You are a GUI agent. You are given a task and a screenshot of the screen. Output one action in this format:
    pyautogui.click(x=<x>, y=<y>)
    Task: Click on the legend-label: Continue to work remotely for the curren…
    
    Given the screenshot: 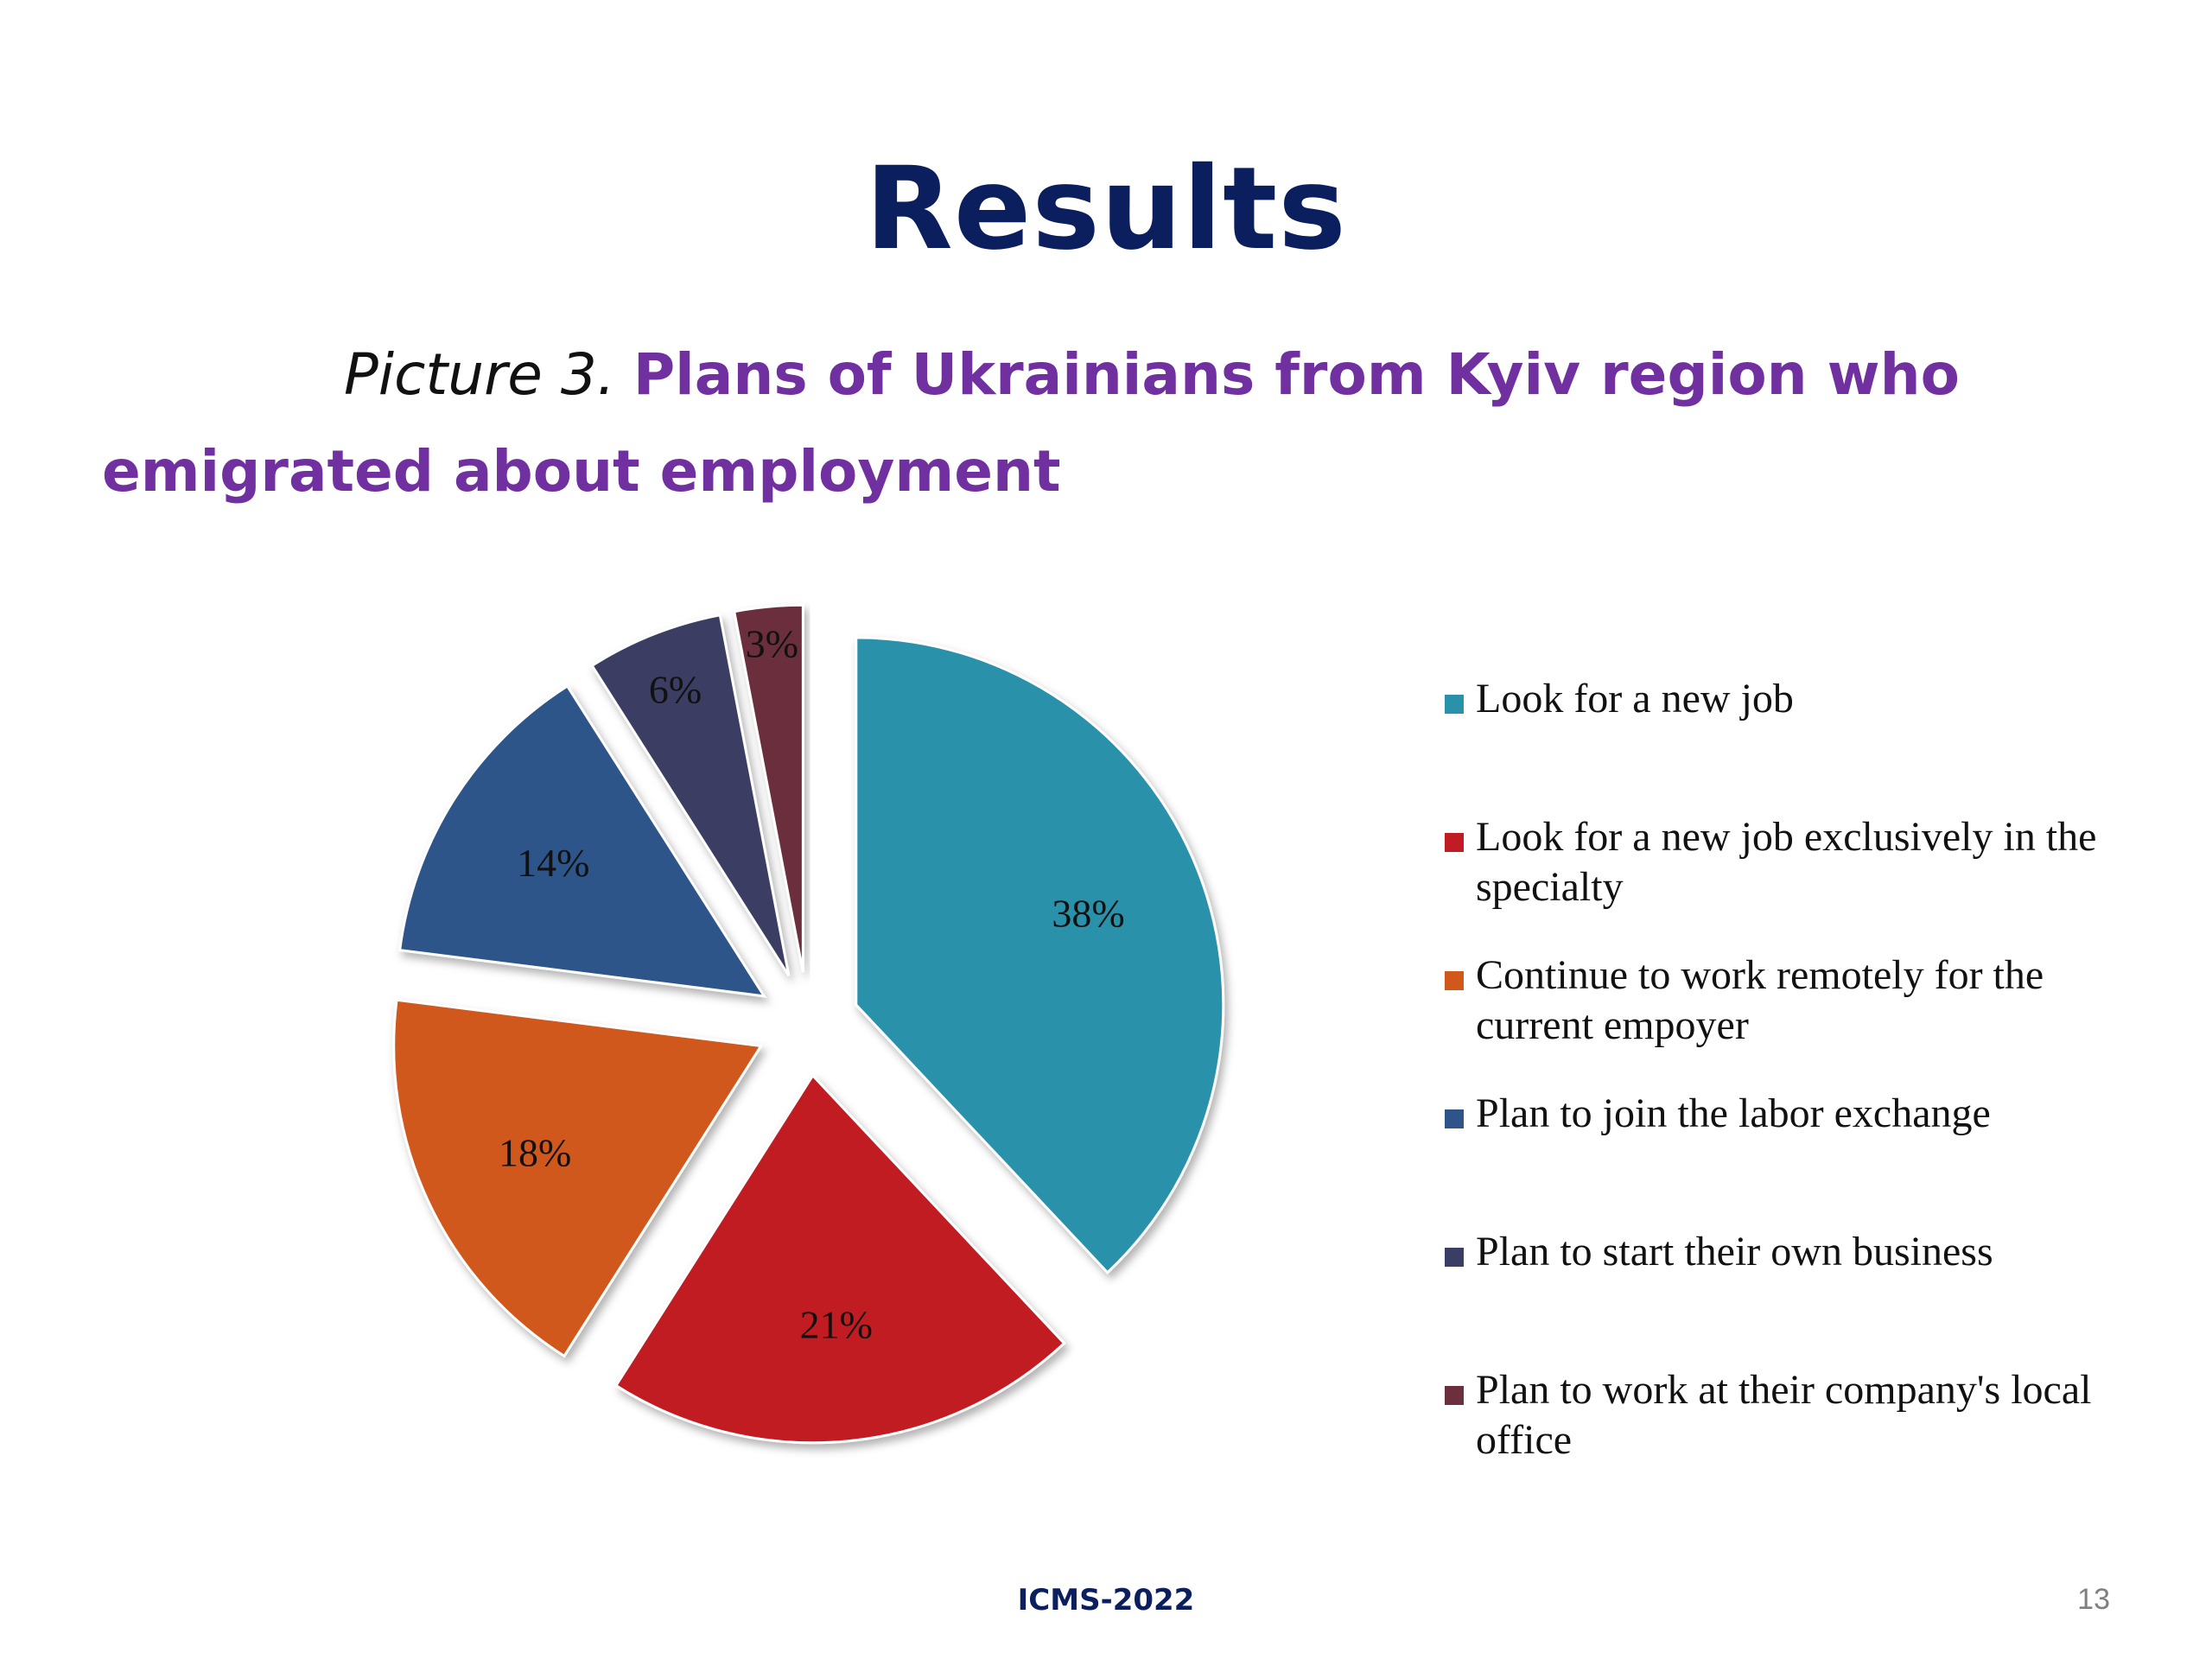 What is the action you would take?
    pyautogui.click(x=1760, y=1000)
    